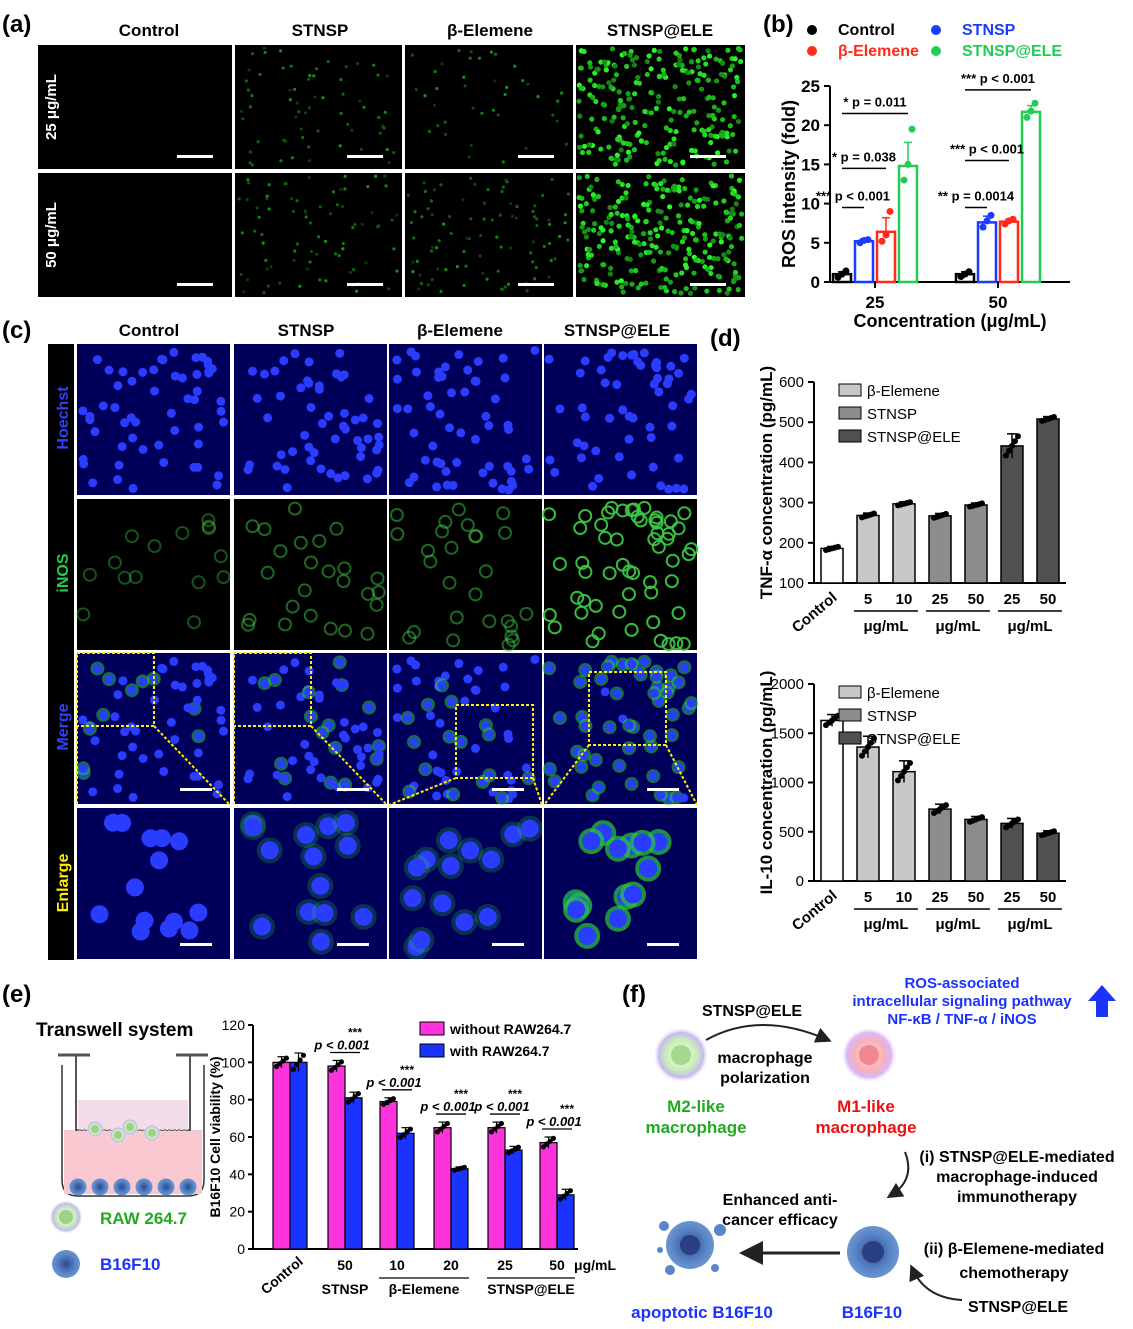 This screenshot has height=1329, width=1133. Describe the element at coordinates (800, 881) in the screenshot. I see `y-tick-label: 0` at that location.